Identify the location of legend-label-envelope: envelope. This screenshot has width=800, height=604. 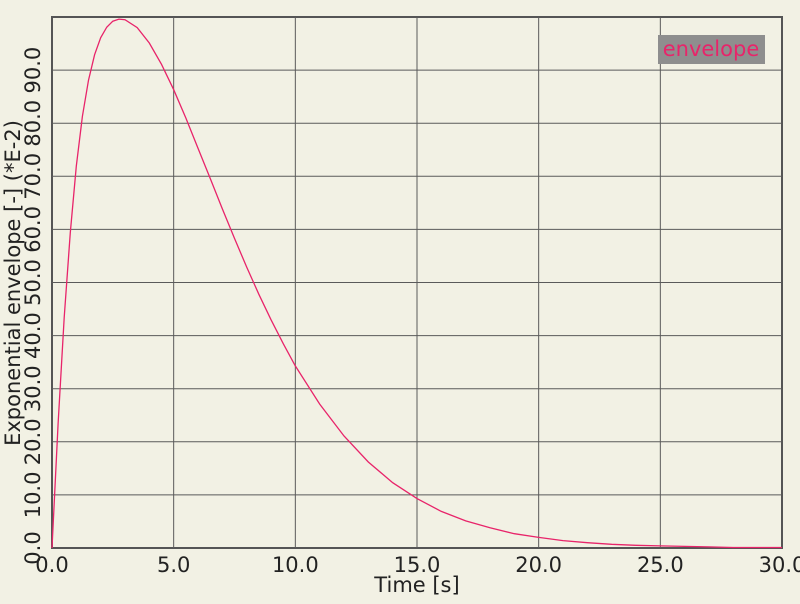
(711, 49).